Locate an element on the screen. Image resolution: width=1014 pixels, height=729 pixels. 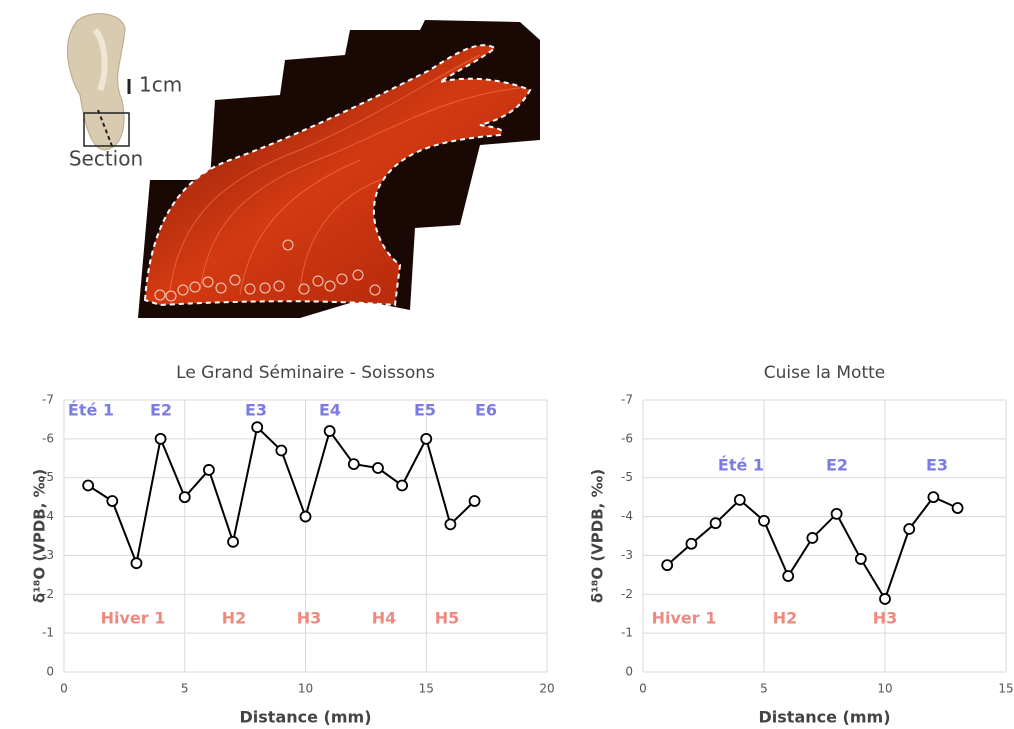
section-label: Section is located at coordinates (106, 159).